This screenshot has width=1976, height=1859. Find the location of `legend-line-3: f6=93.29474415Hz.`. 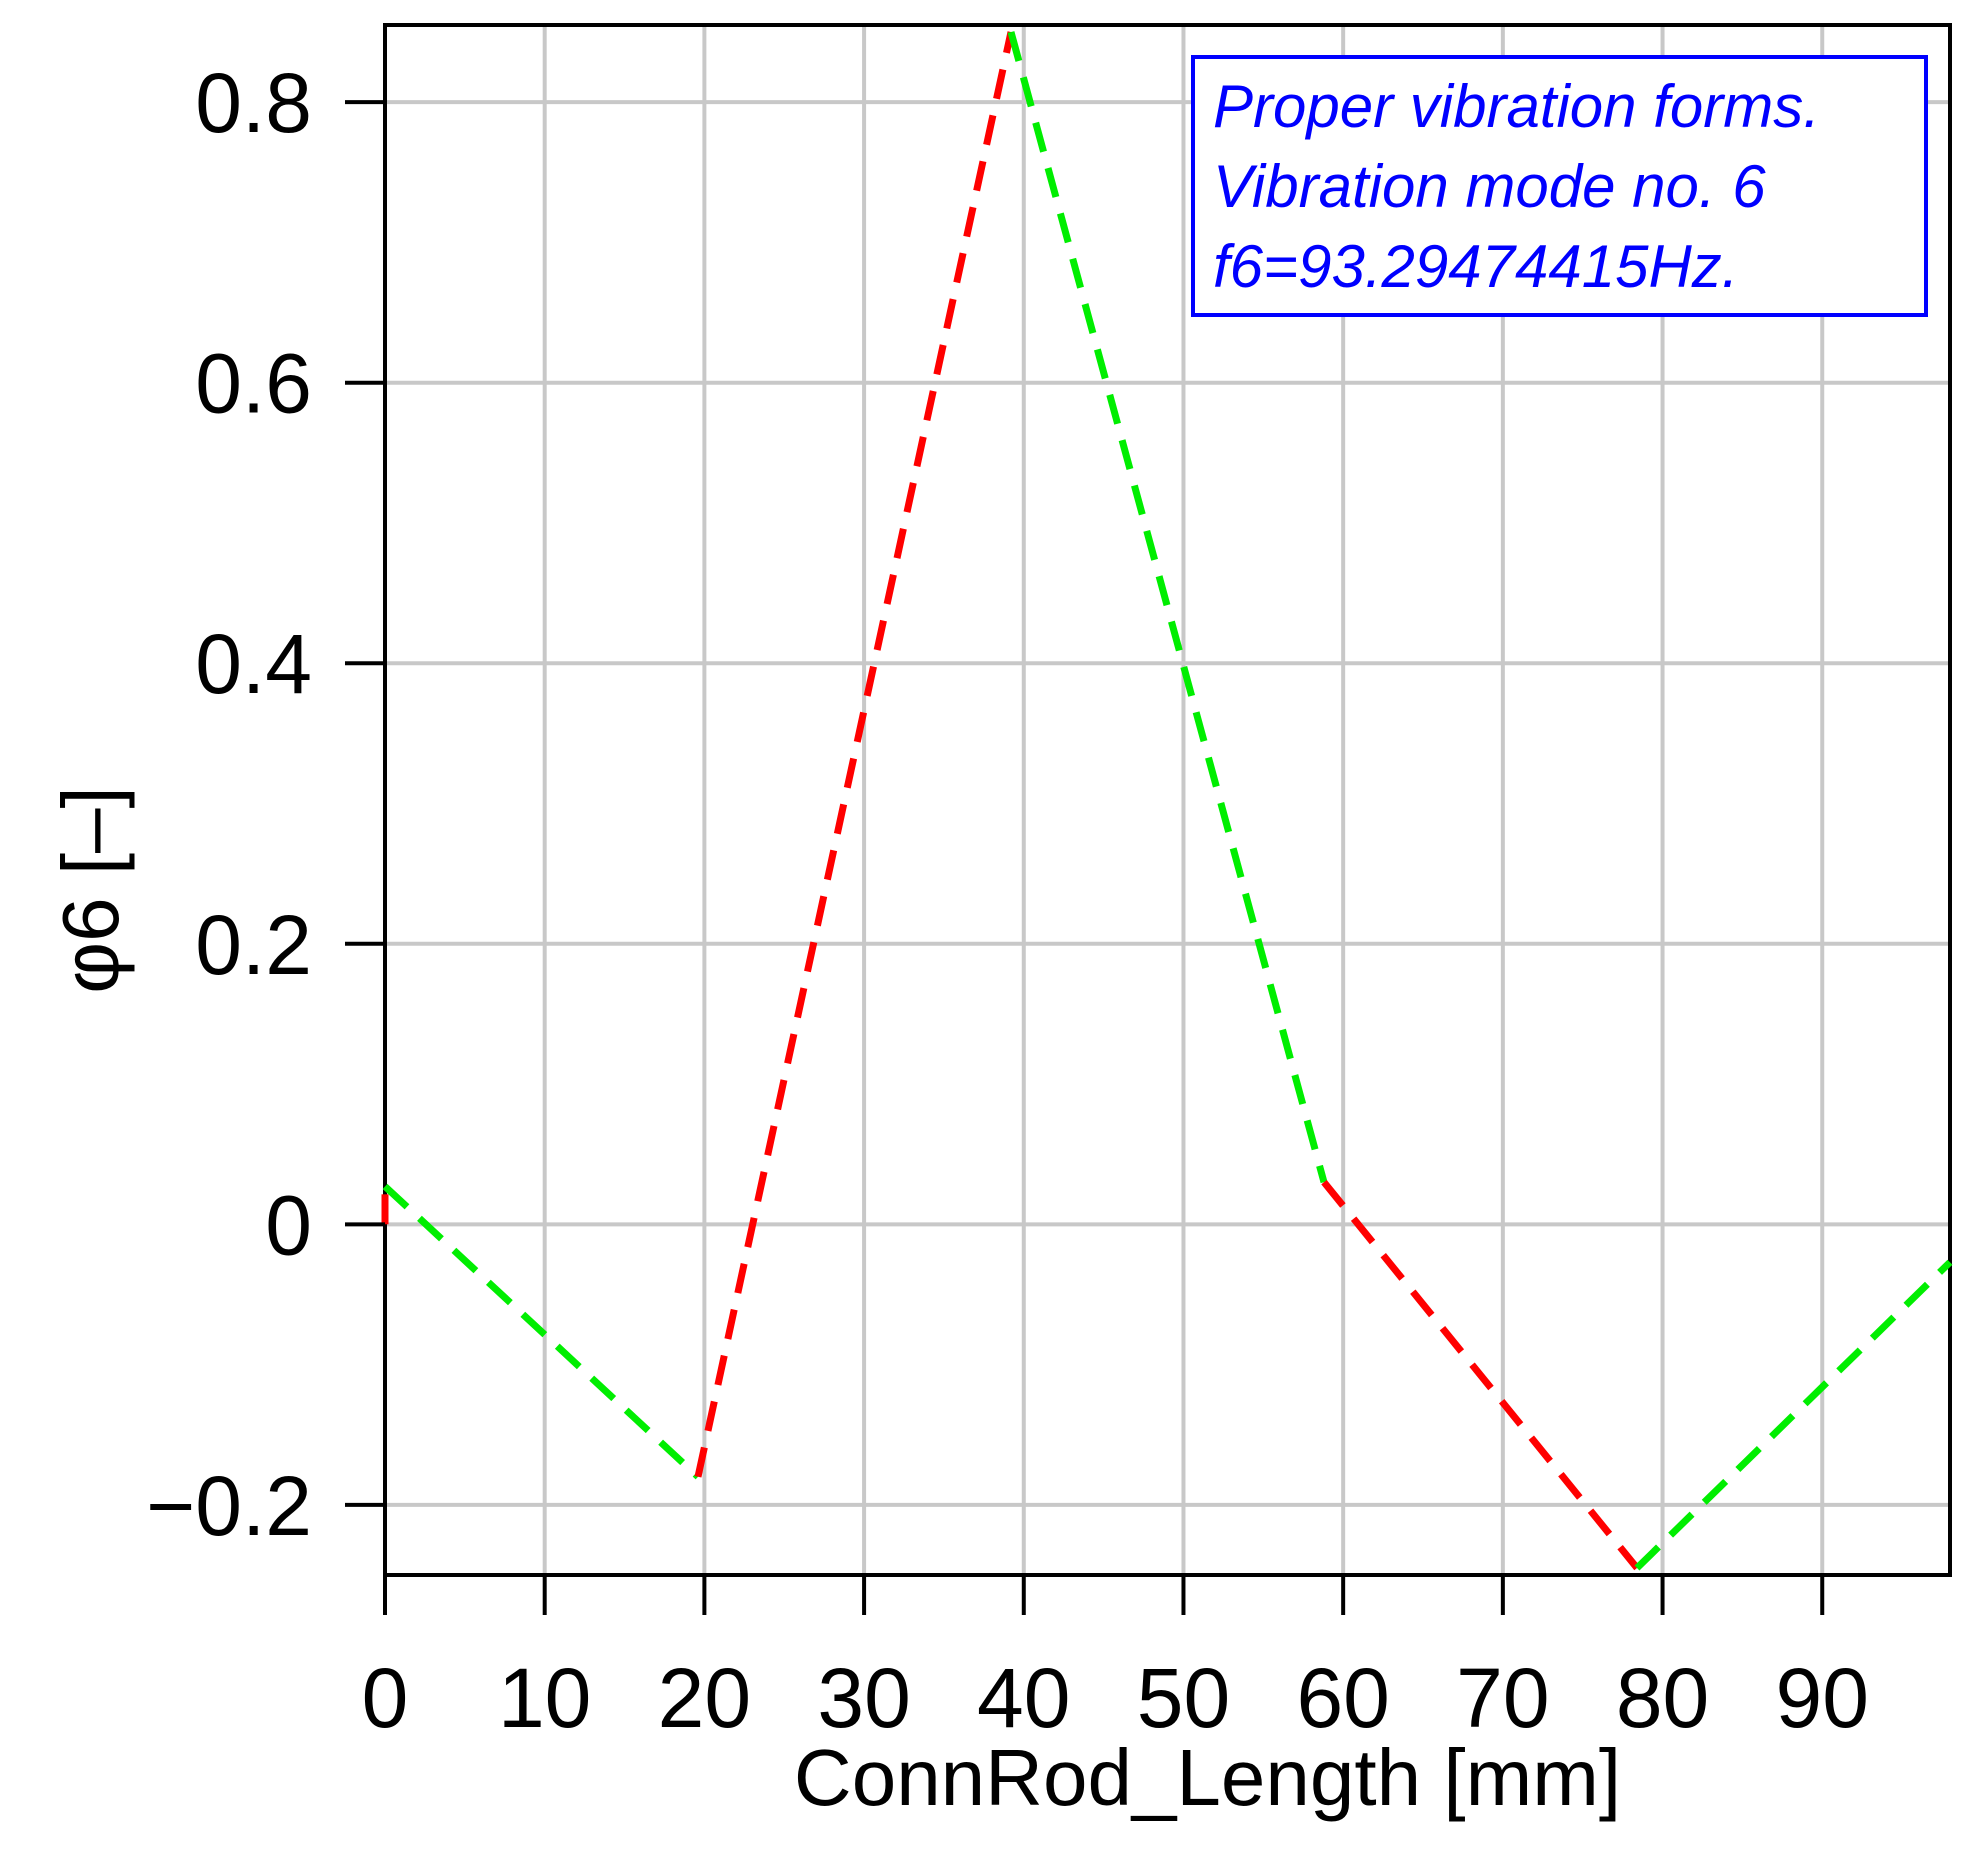

legend-line-3: f6=93.29474415Hz. is located at coordinates (1475, 266).